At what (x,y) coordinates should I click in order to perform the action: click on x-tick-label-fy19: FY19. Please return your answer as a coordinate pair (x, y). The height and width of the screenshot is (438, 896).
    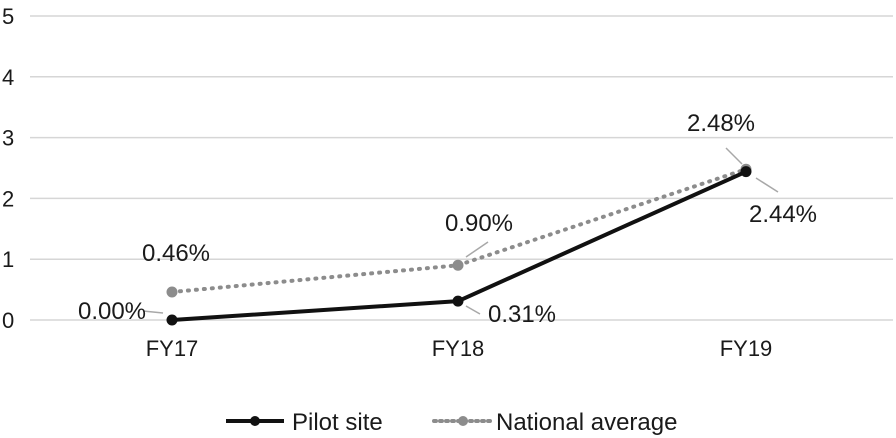
    Looking at the image, I should click on (746, 348).